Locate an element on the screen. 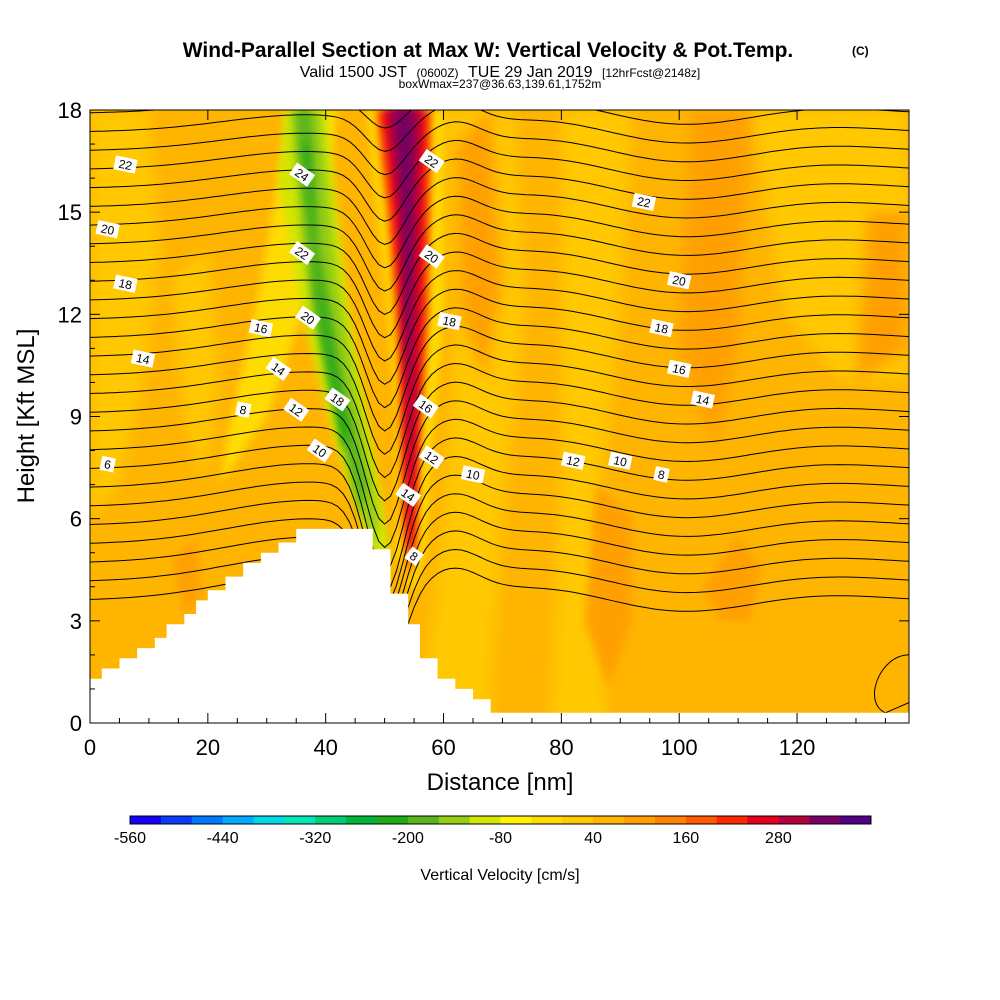  isentrope-label-text: 20 is located at coordinates (108, 229).